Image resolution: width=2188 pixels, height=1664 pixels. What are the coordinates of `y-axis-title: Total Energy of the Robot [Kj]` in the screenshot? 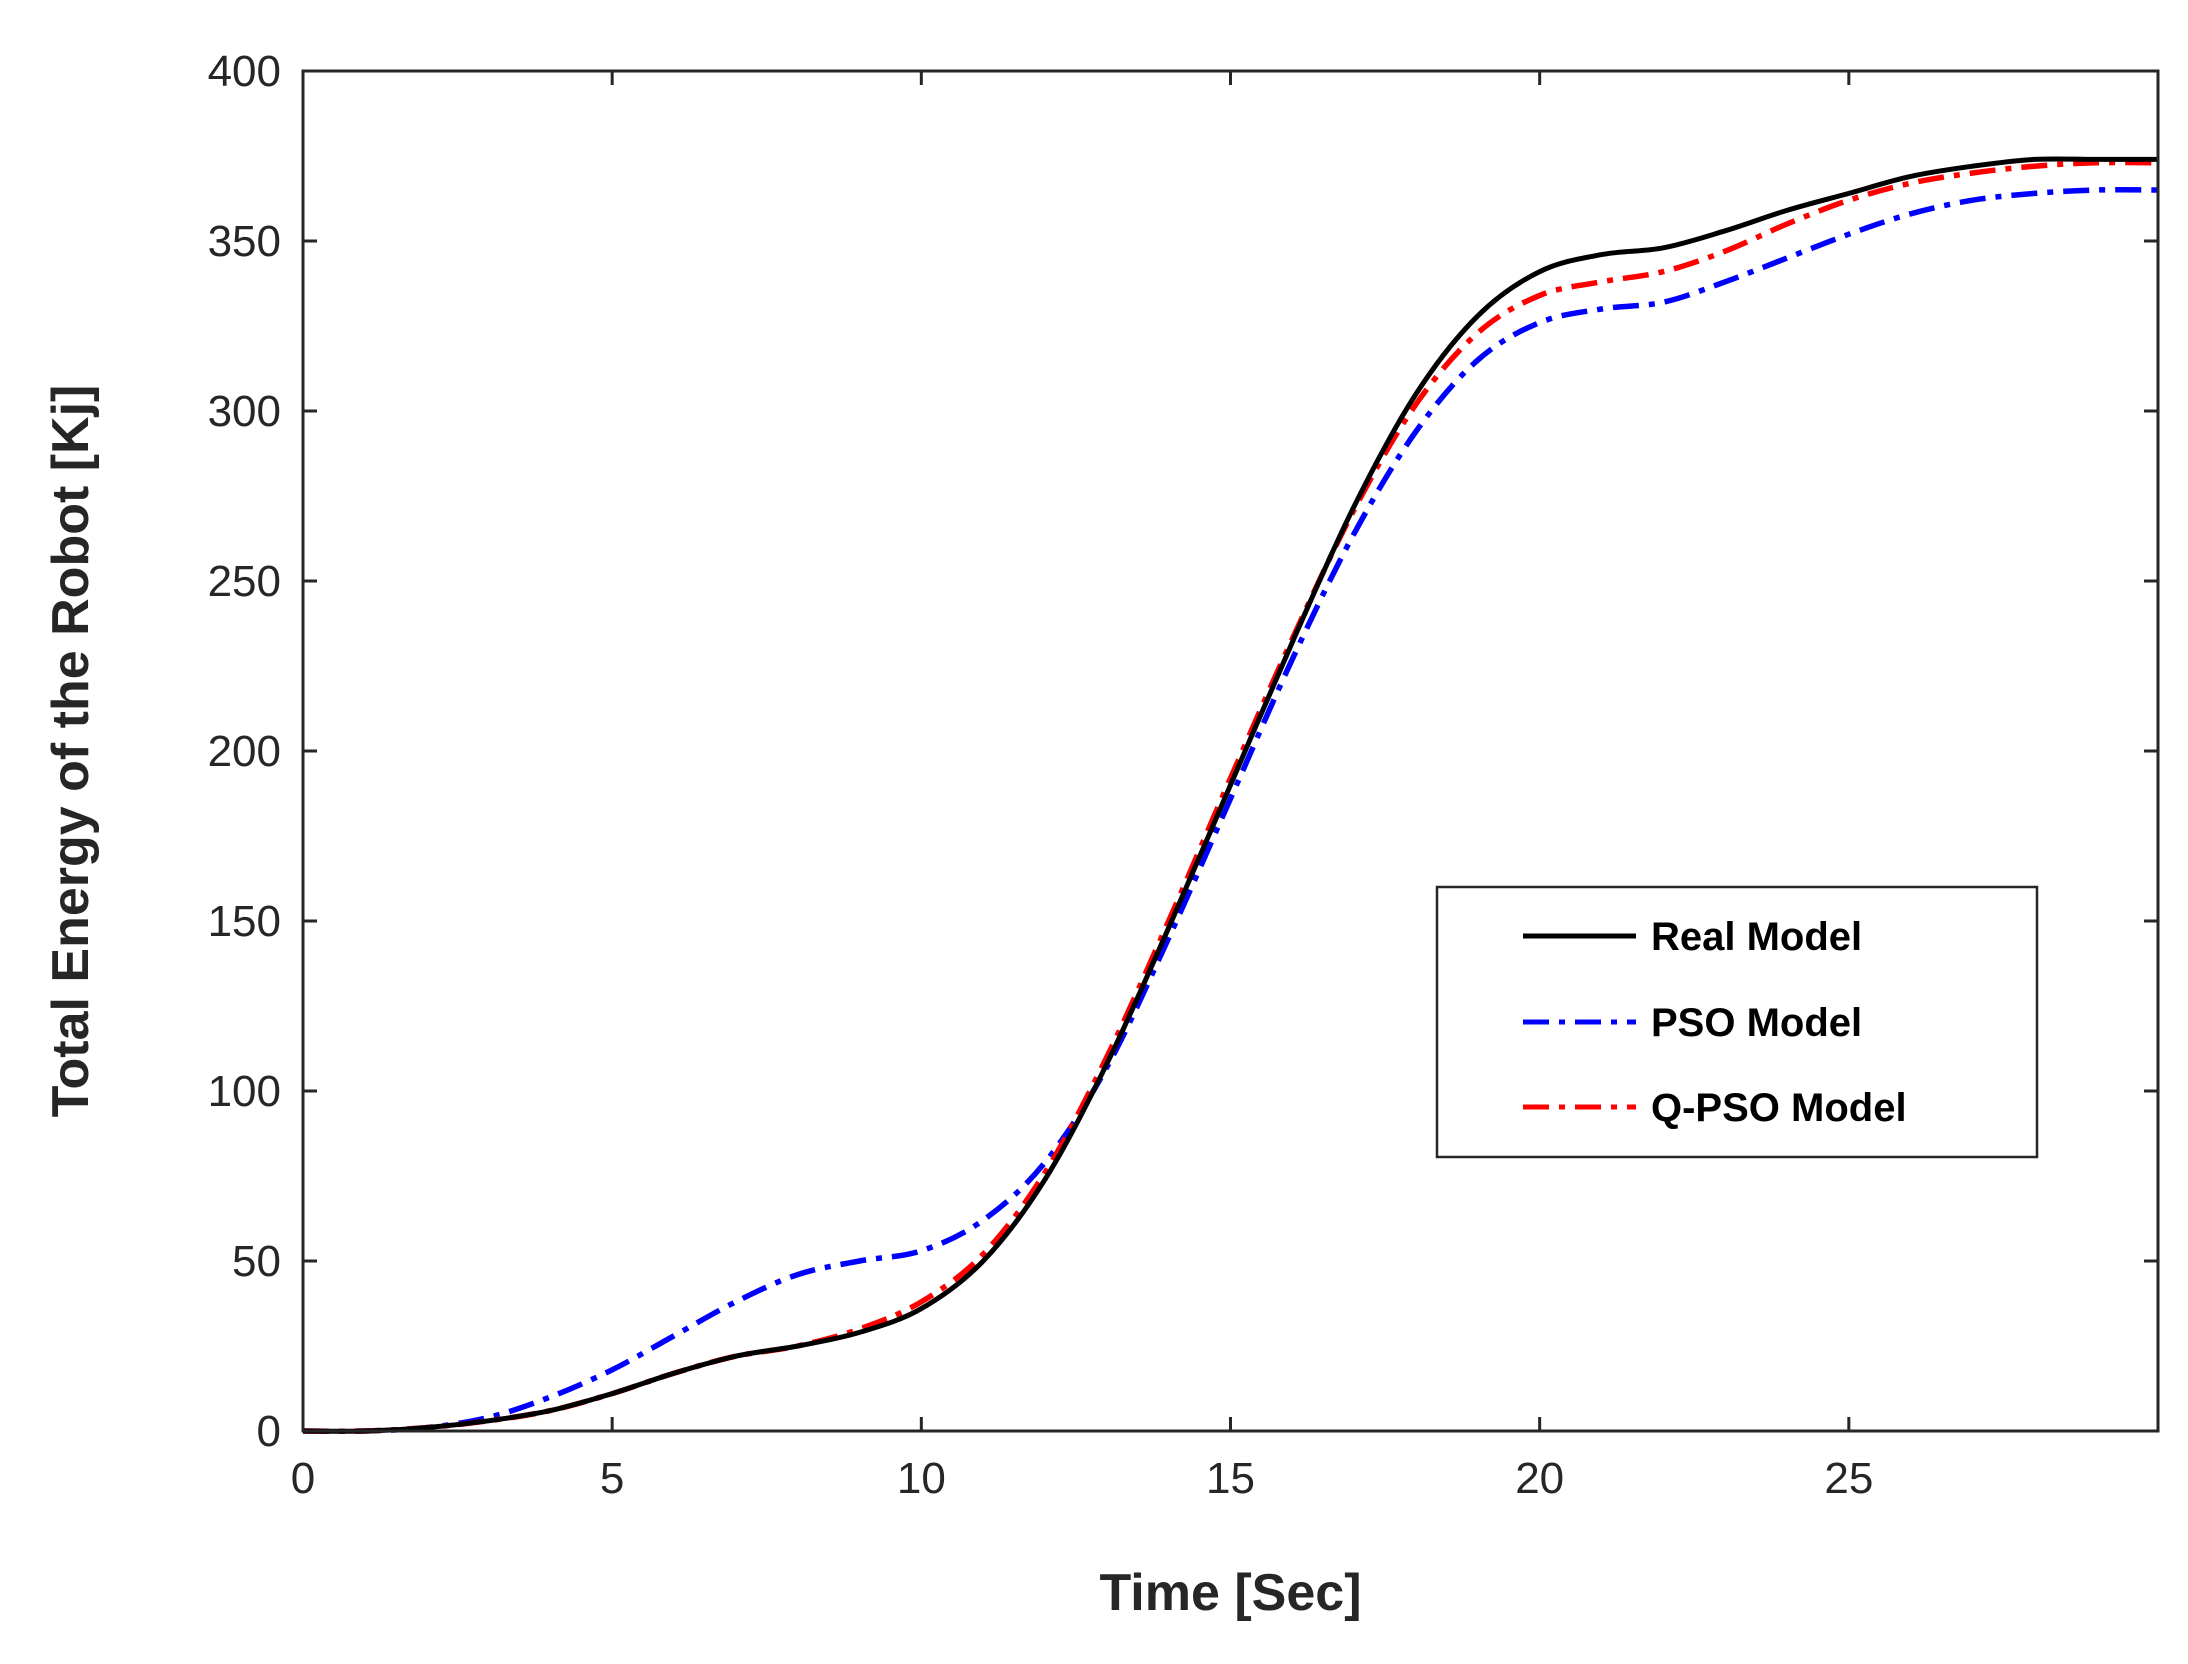 It's located at (71, 751).